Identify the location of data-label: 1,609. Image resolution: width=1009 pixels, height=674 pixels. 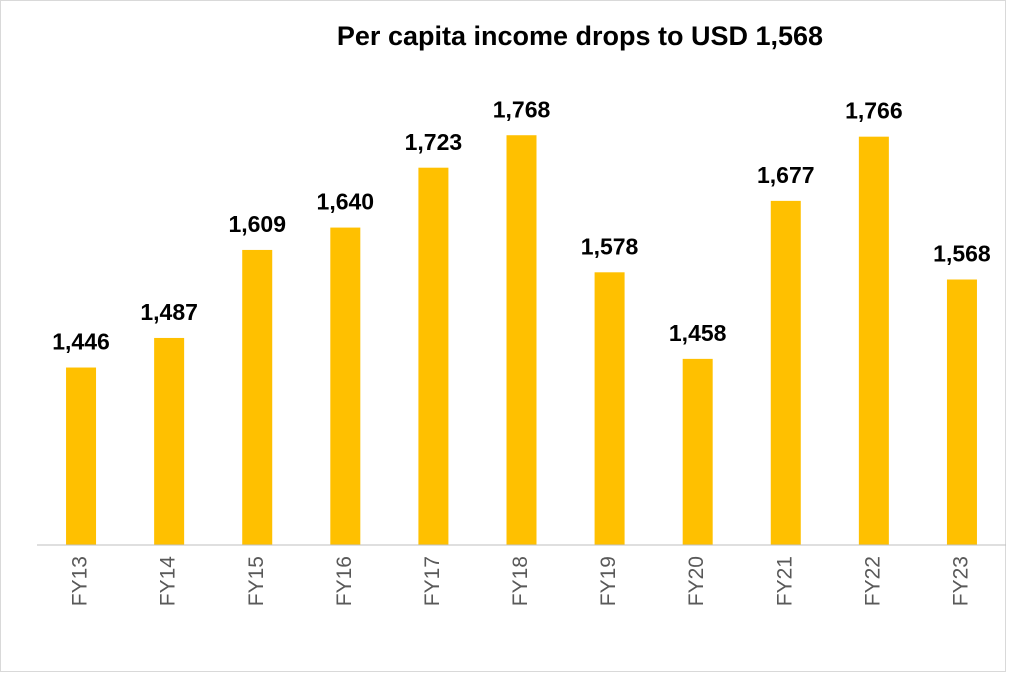
(257, 224).